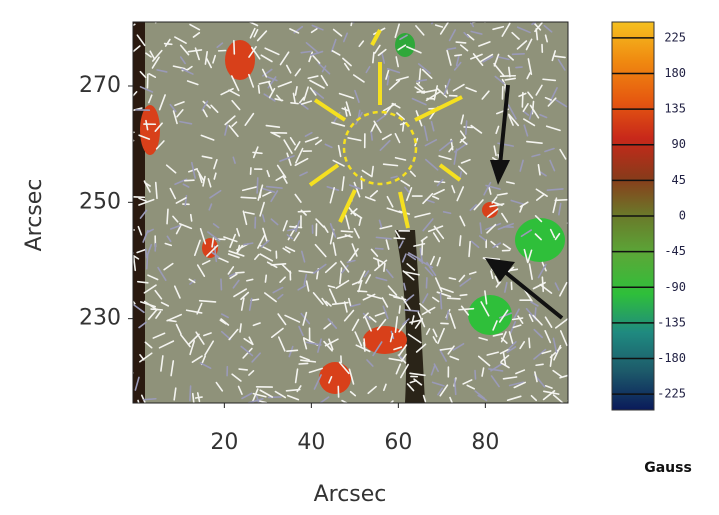  What do you see at coordinates (682, 216) in the screenshot?
I see `colorbar-tick-label: 0` at bounding box center [682, 216].